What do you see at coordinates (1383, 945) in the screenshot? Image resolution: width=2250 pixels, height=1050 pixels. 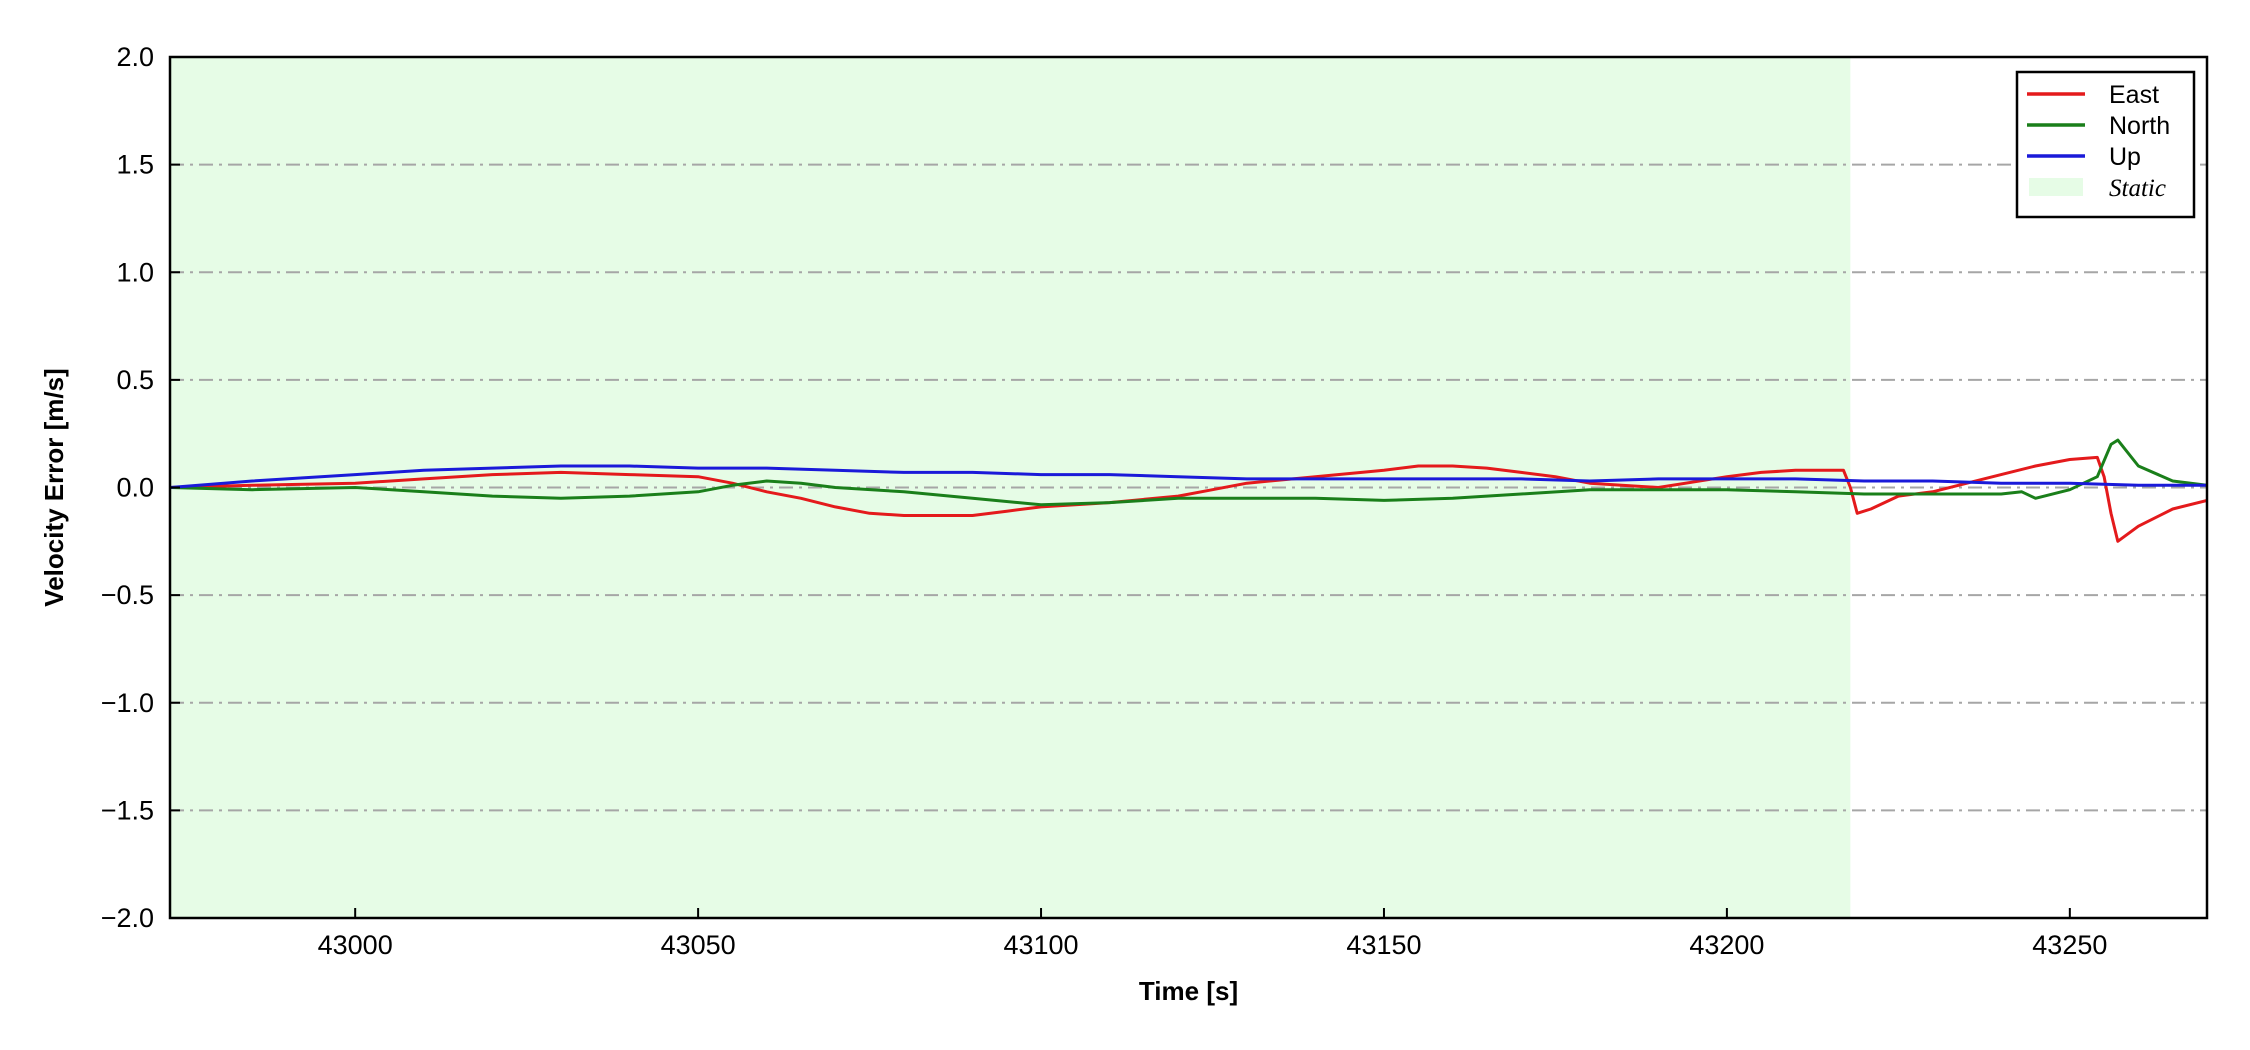 I see `x-tick-label: 43150` at bounding box center [1383, 945].